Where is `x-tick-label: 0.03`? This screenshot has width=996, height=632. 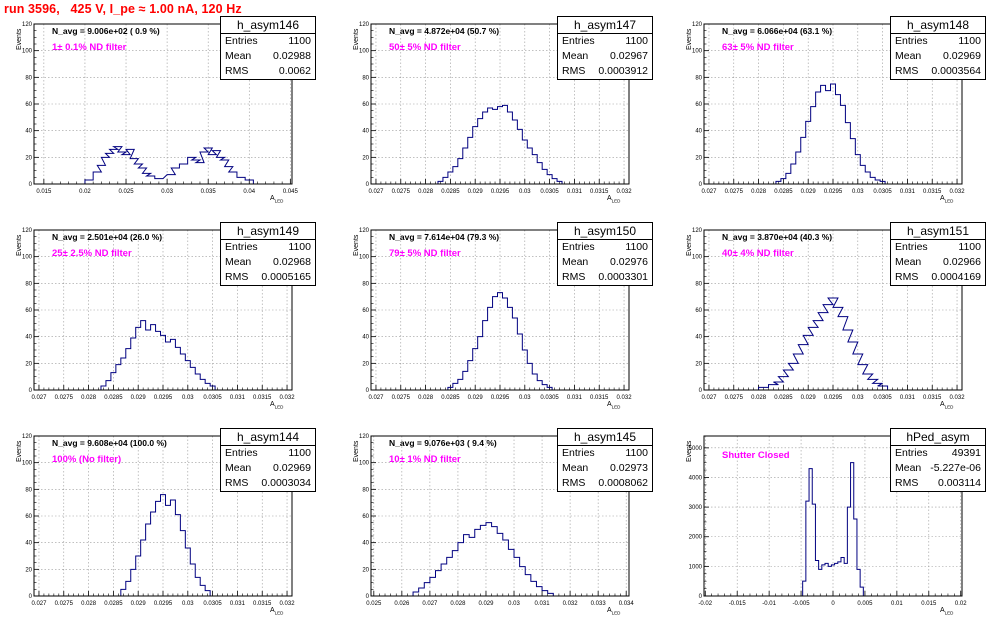 x-tick-label: 0.03 is located at coordinates (167, 192).